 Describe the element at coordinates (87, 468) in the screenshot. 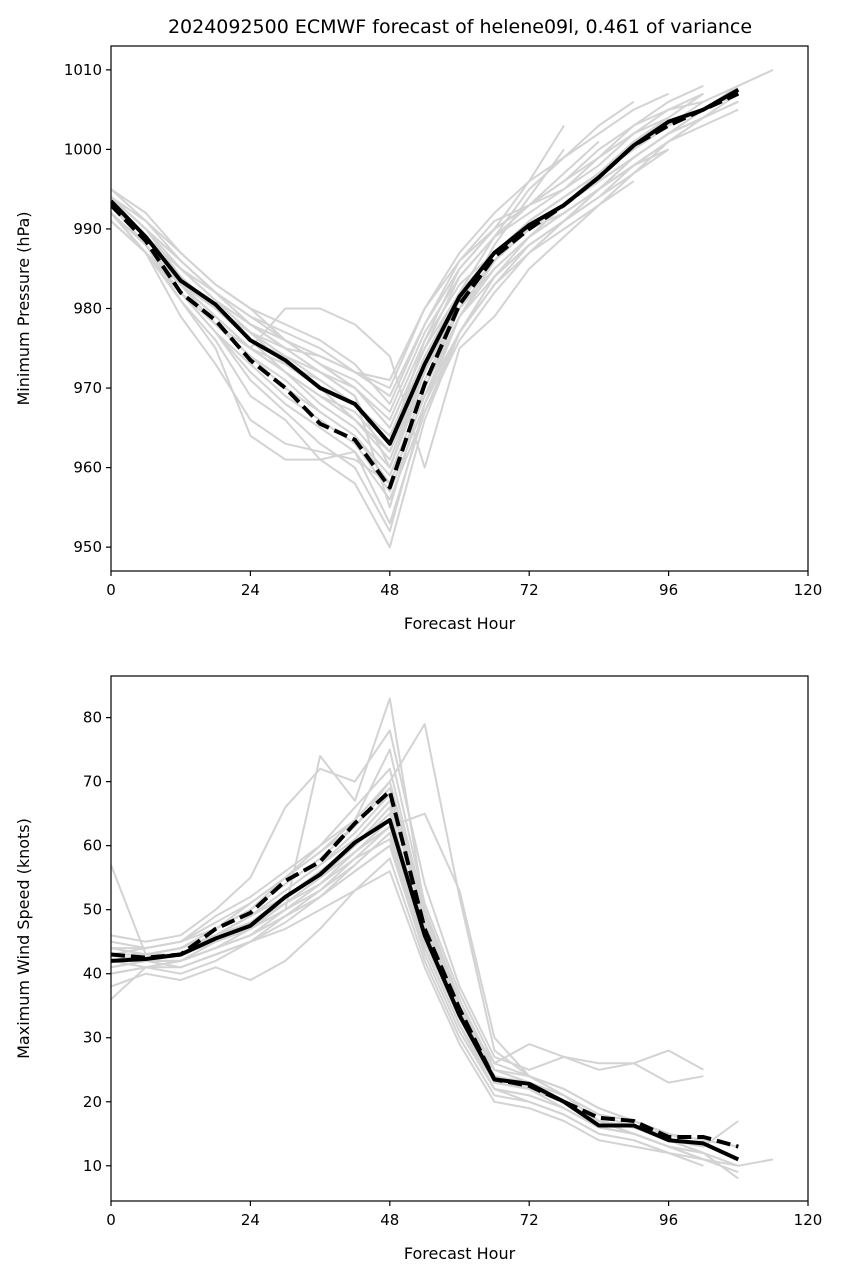

I see `y-tick-label: 960` at that location.